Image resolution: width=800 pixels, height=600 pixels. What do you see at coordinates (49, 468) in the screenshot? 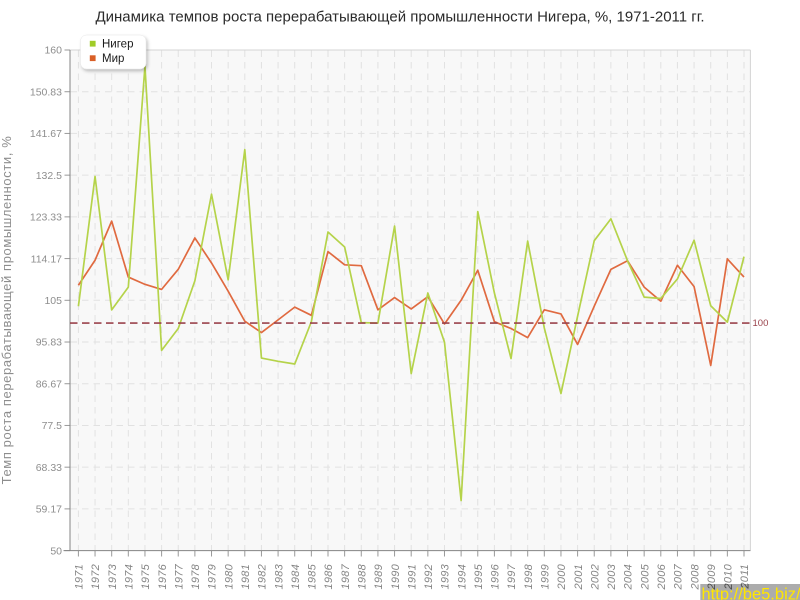
I see `svg-text: 68.33` at bounding box center [49, 468].